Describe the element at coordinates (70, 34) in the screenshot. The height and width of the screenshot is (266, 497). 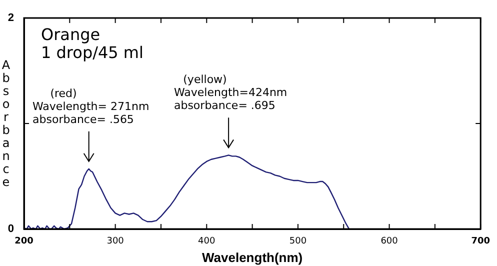
I see `text: Orange` at that location.